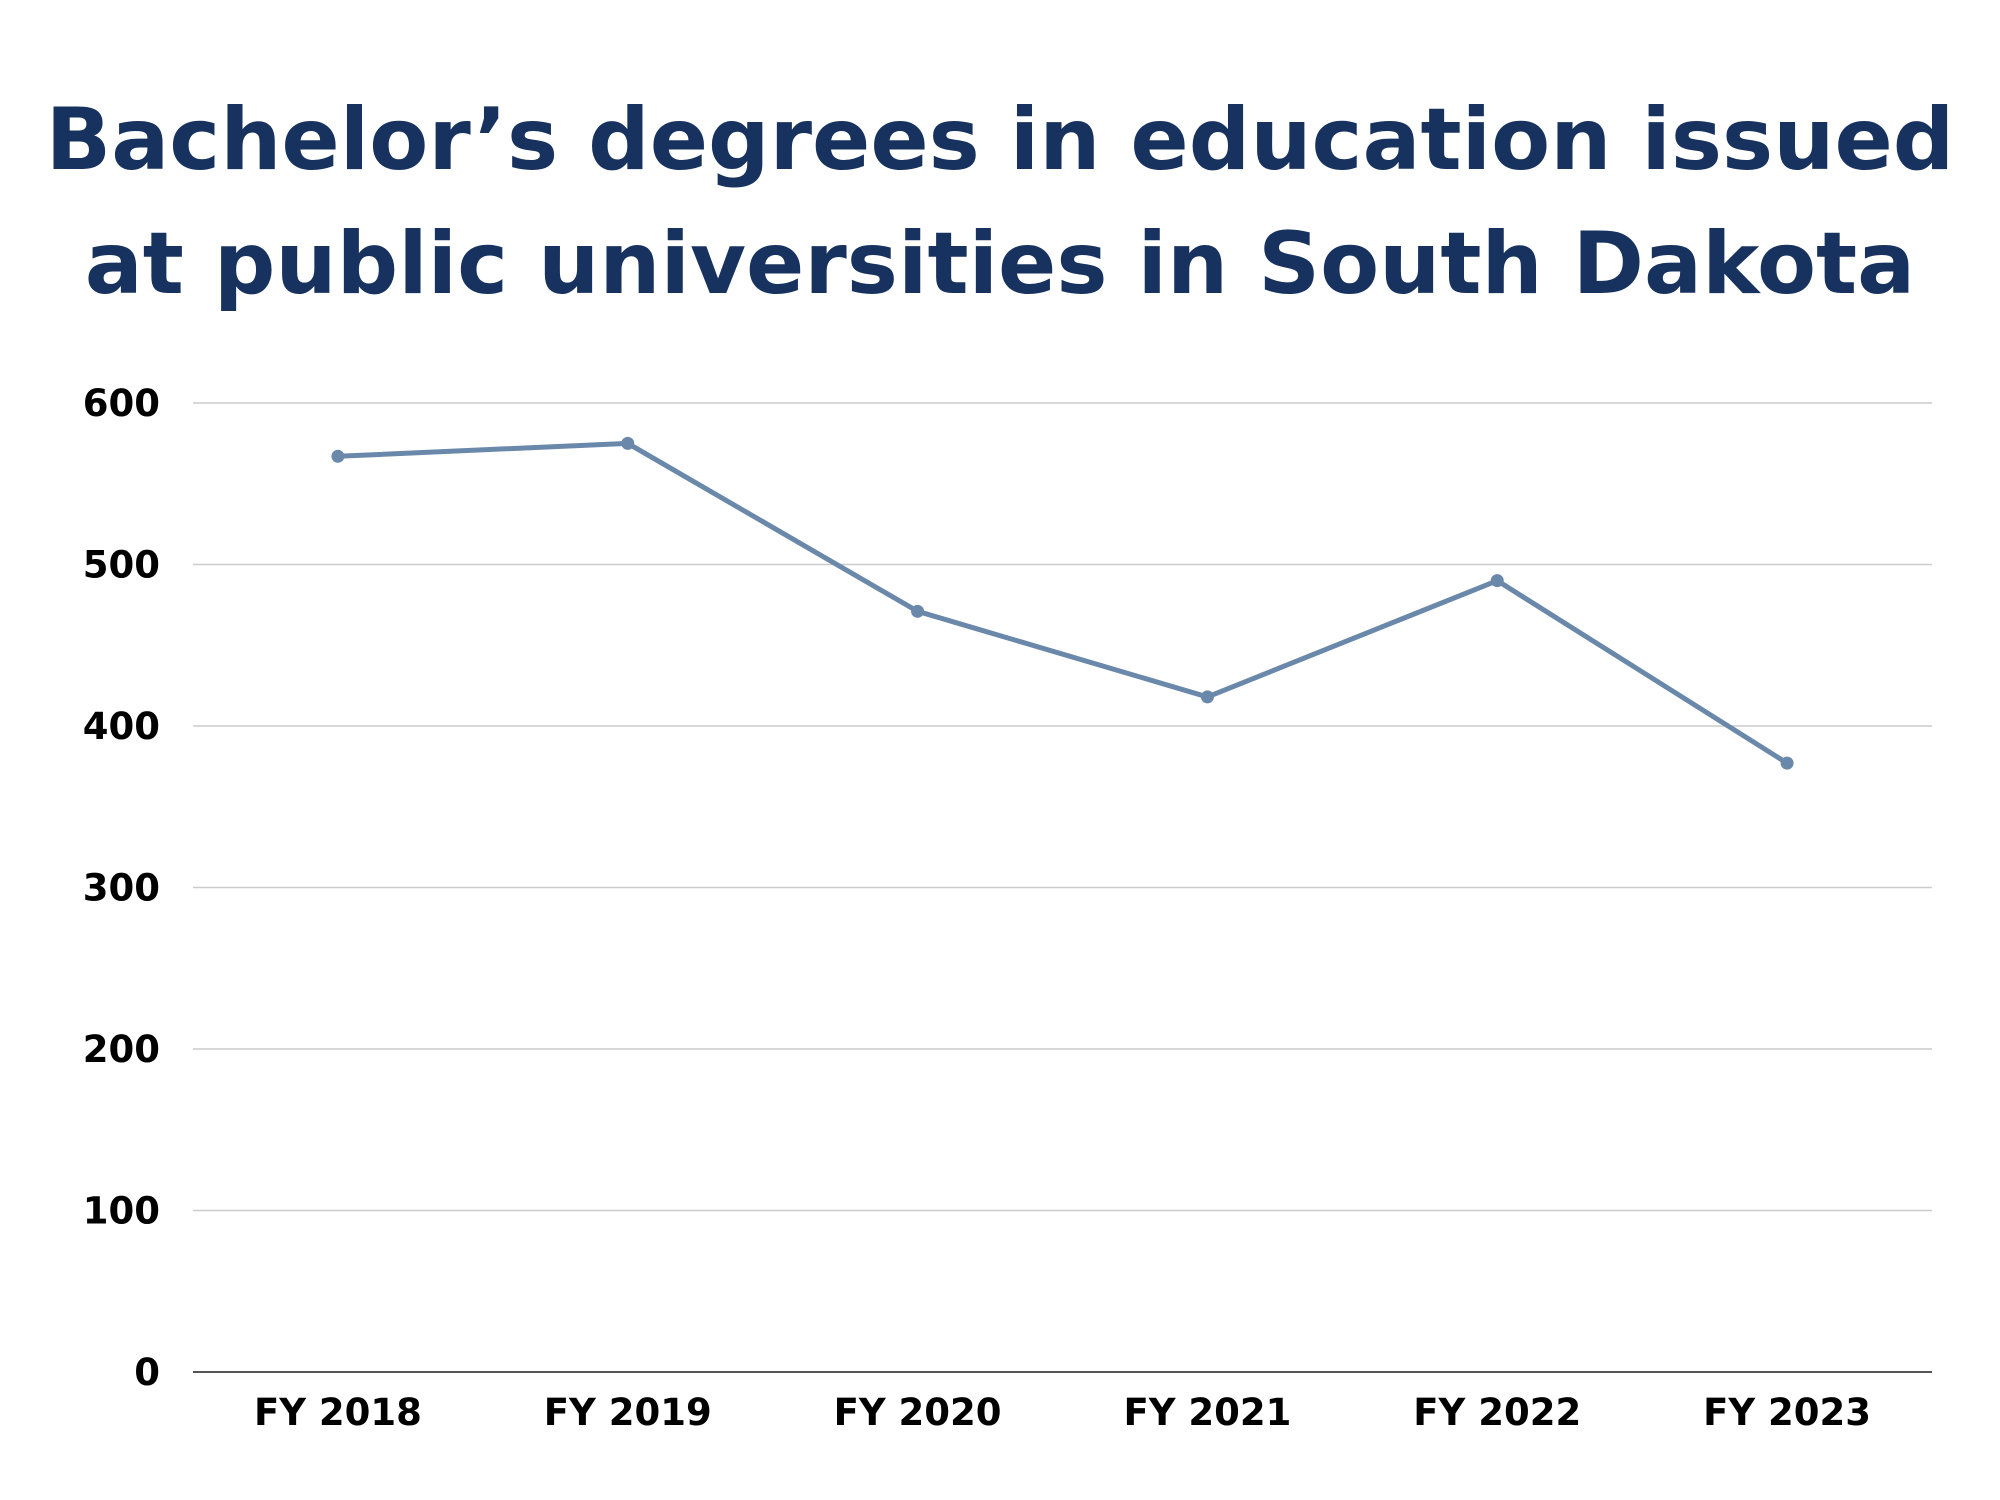  I want to click on x-tick-label: FY 2020, so click(918, 1412).